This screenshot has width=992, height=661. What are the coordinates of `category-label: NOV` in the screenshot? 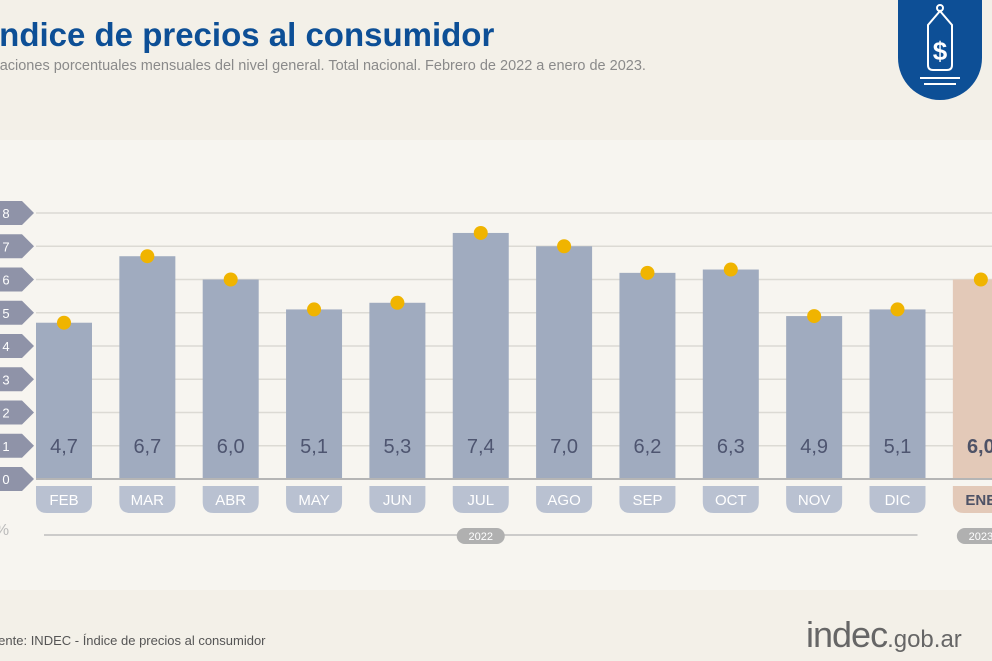 It's located at (814, 500).